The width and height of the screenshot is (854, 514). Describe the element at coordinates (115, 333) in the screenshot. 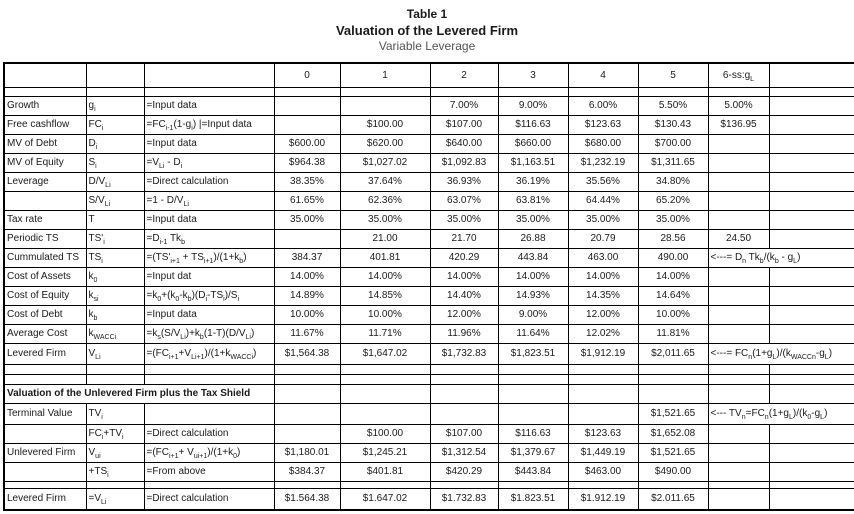

I see `row-symbol: kWACCi` at that location.